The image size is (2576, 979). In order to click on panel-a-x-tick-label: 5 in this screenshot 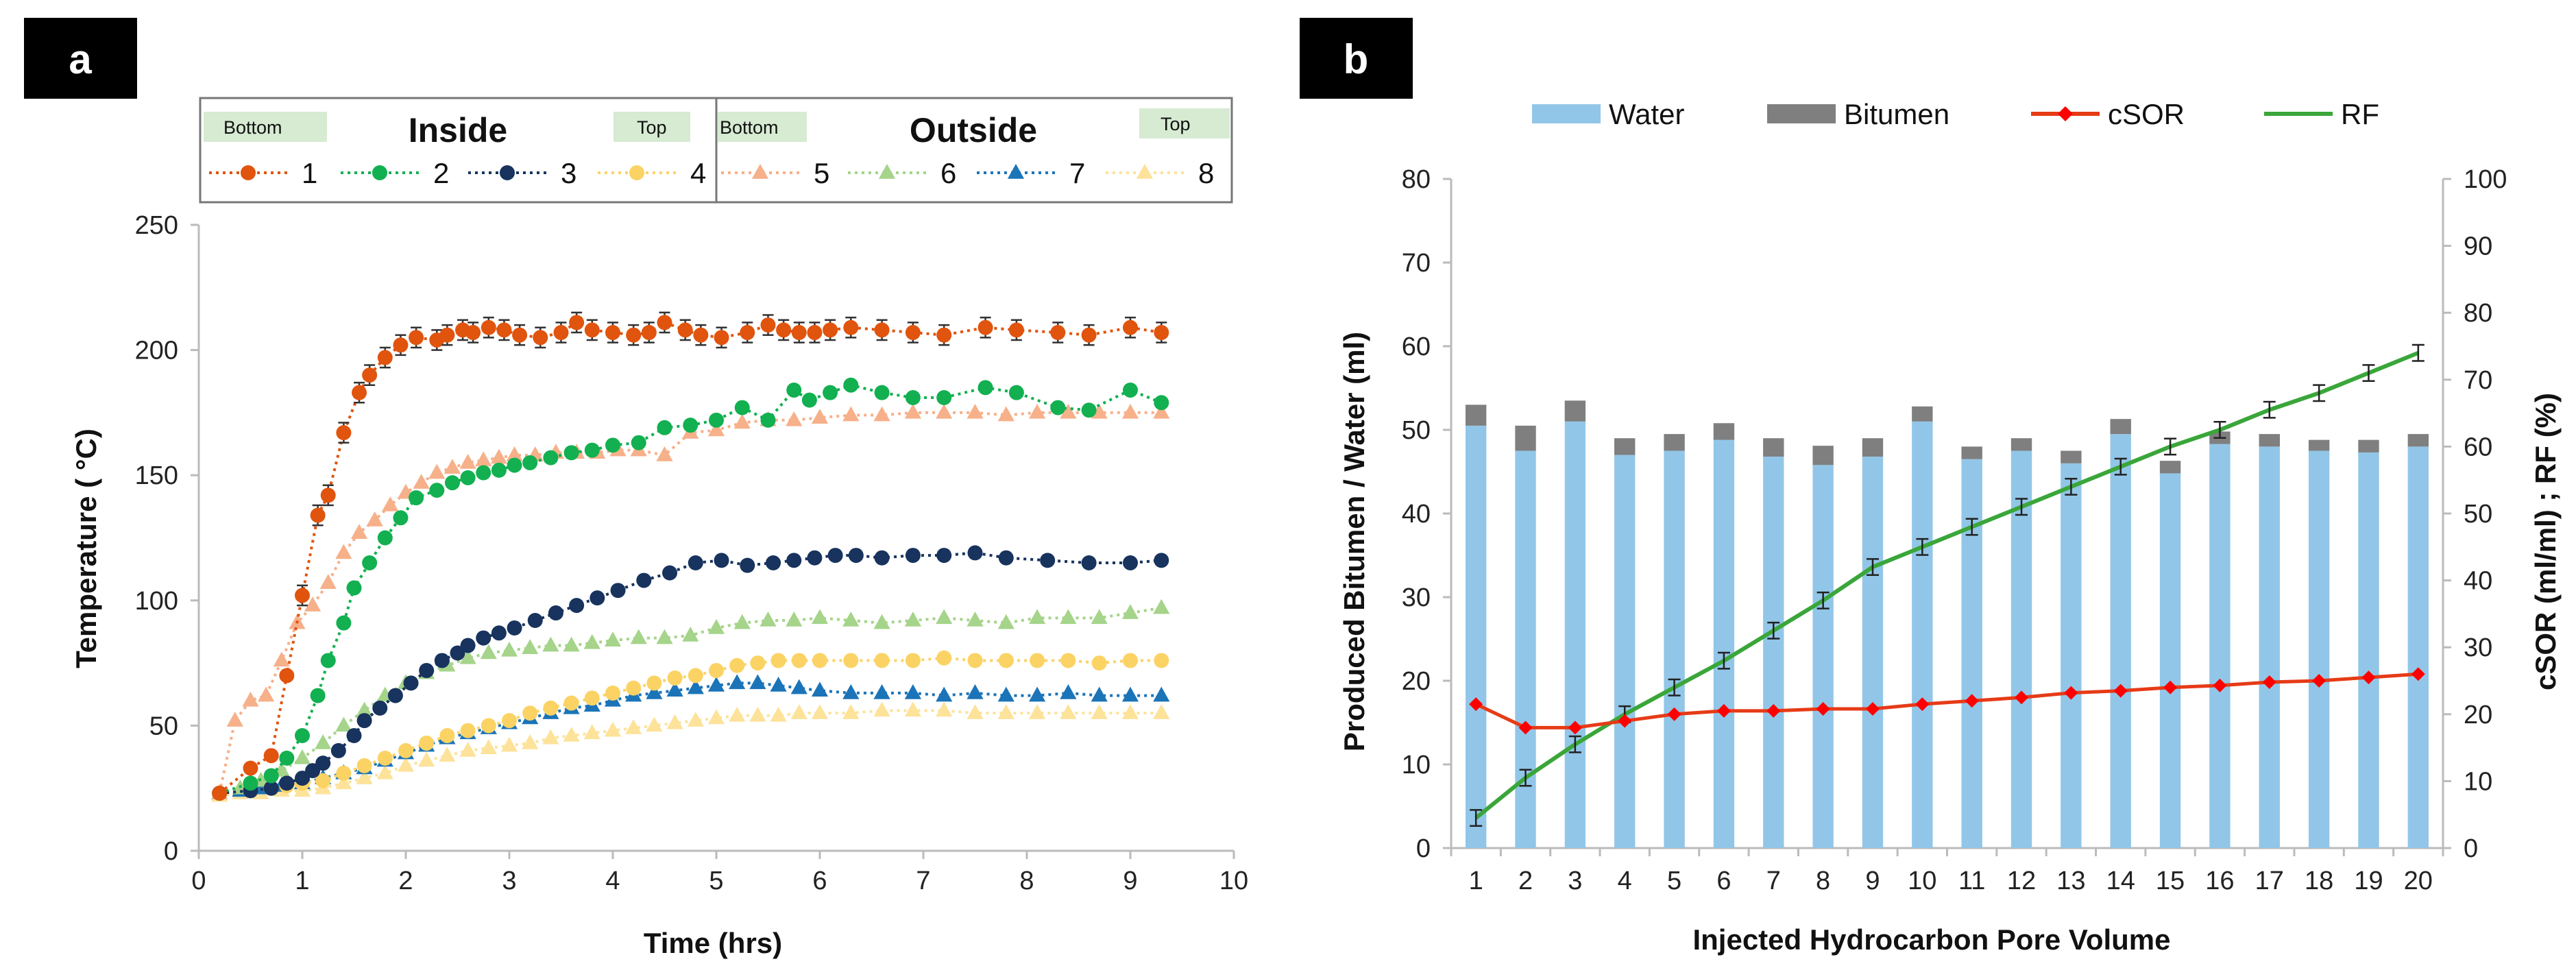, I will do `click(716, 881)`.